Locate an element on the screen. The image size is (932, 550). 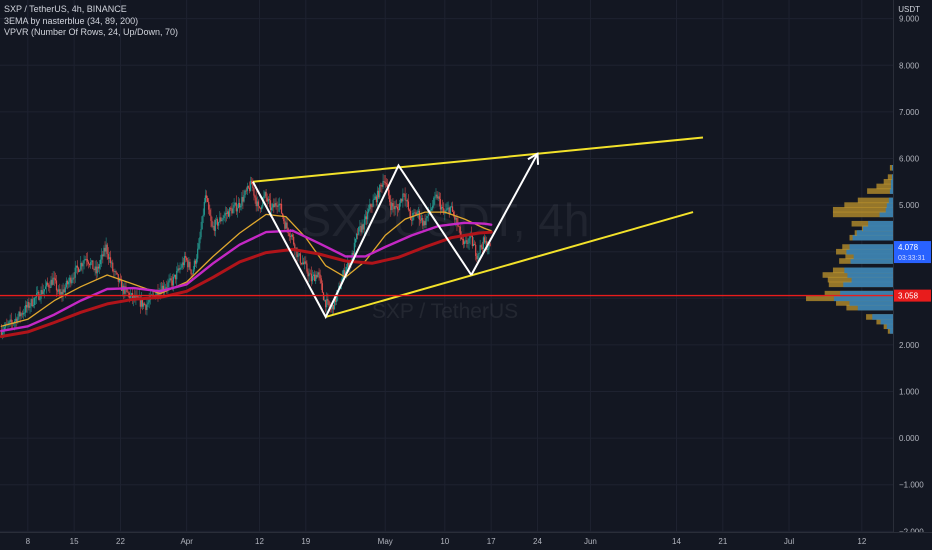
legend-symbol: SXP / TetherUS, 4h, BINANCE is located at coordinates (65, 9).